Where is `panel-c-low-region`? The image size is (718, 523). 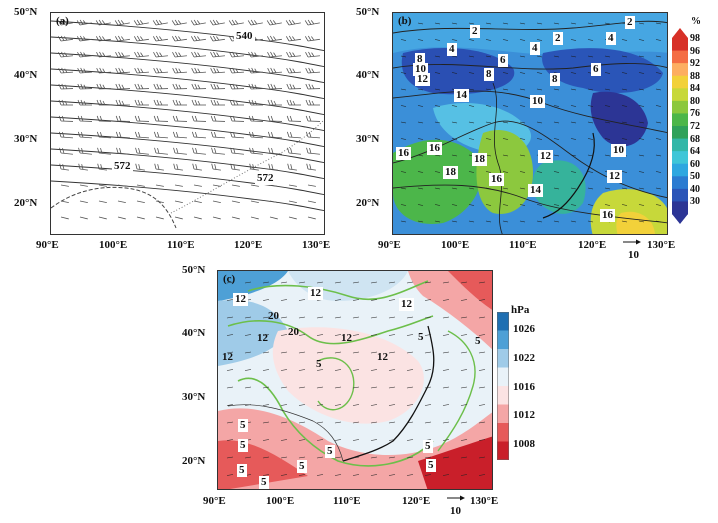 panel-c-low-region is located at coordinates (348, 375).